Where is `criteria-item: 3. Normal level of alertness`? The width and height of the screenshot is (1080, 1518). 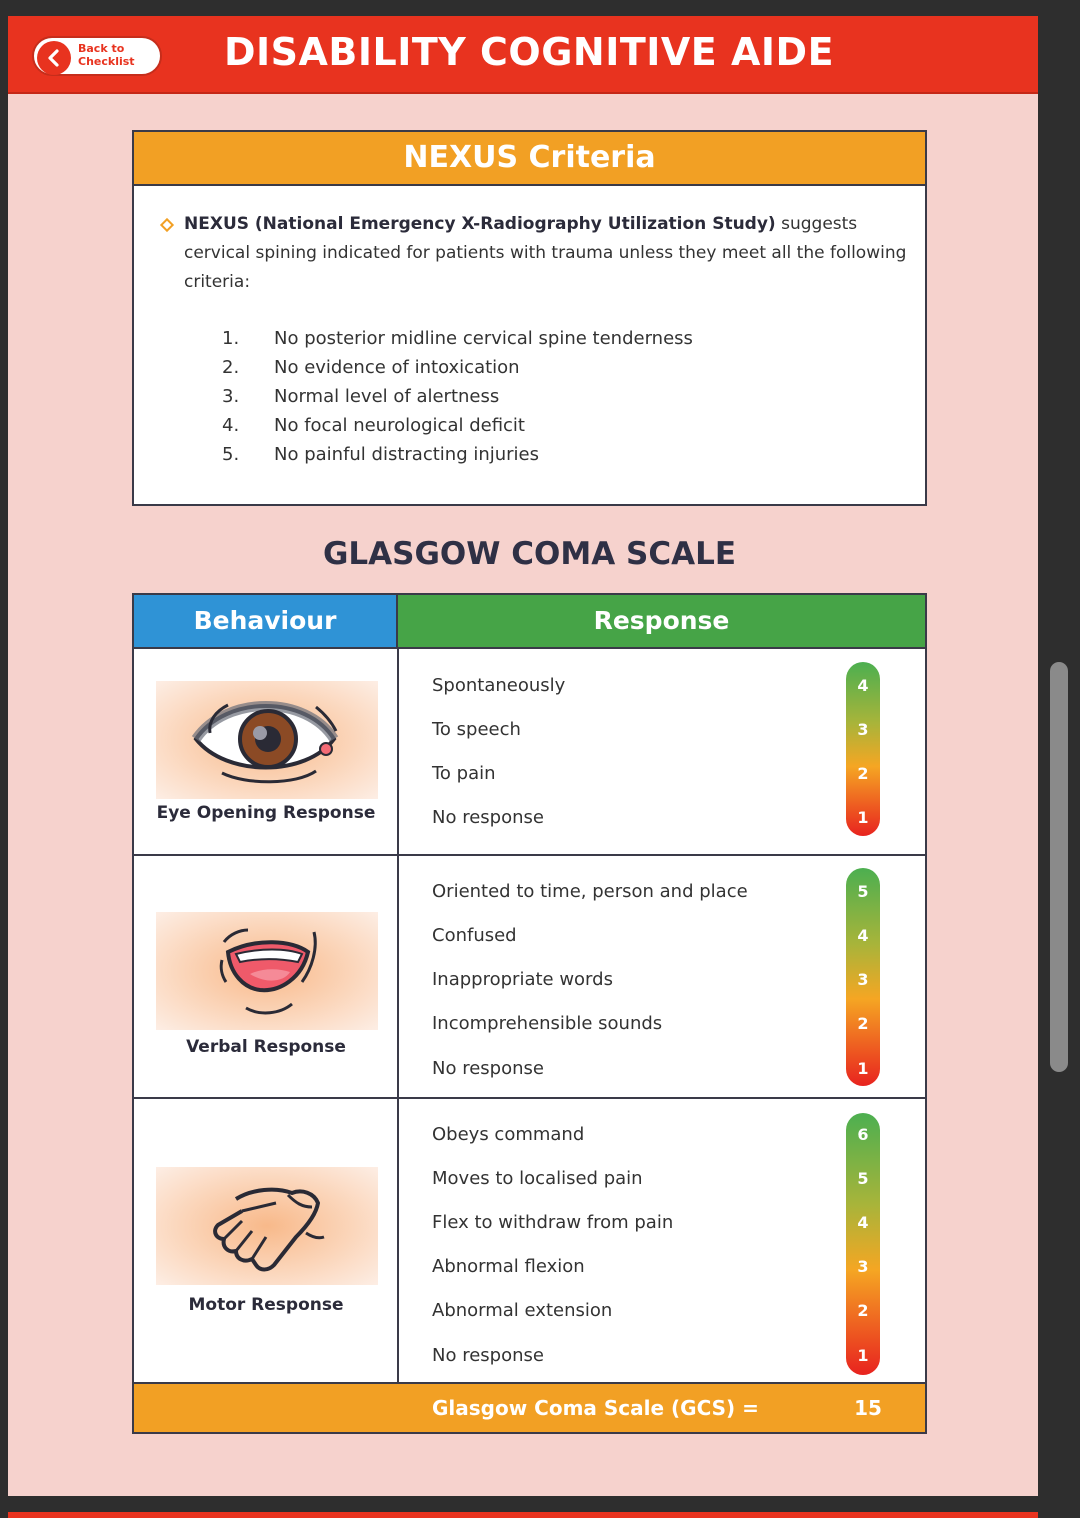 criteria-item: 3. Normal level of alertness is located at coordinates (457, 396).